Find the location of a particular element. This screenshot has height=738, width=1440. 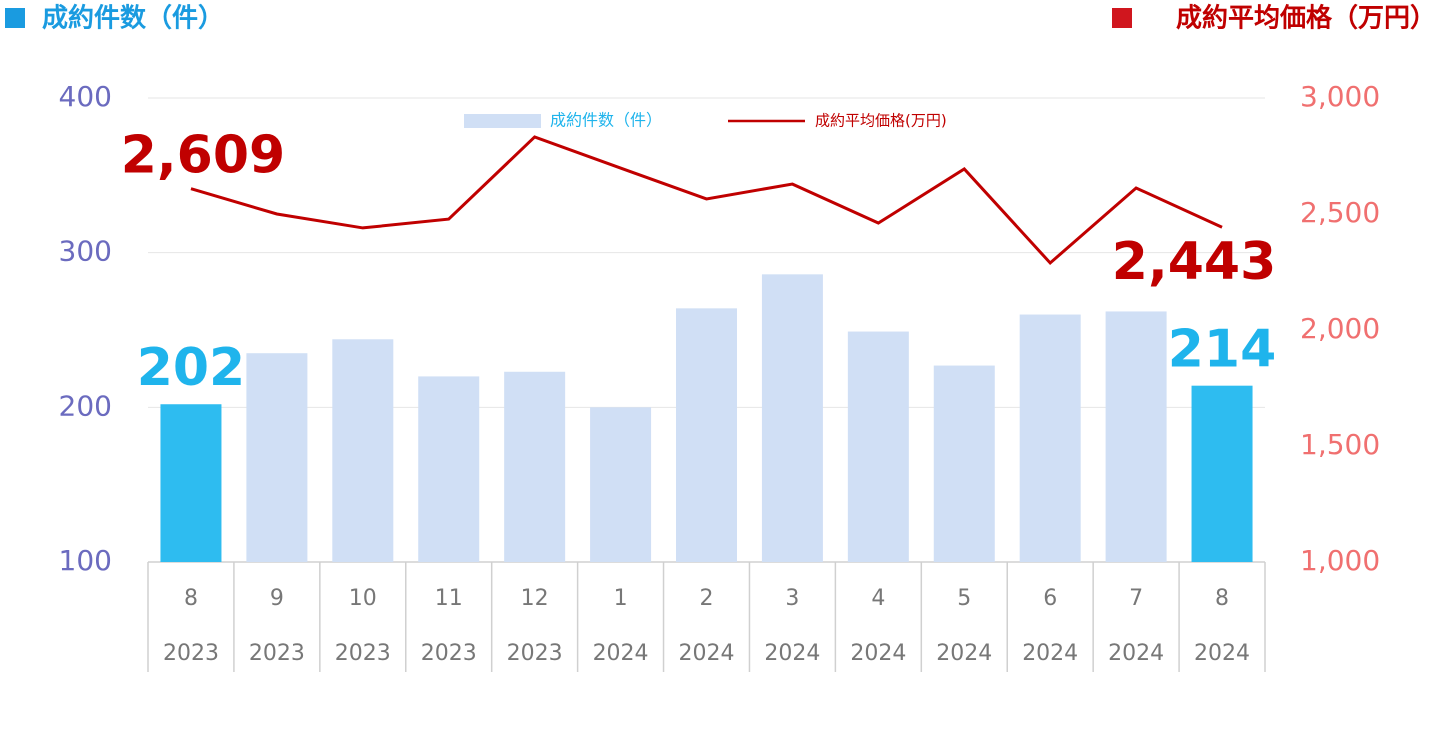

y2-tick-label: 1,000 is located at coordinates (1340, 560).